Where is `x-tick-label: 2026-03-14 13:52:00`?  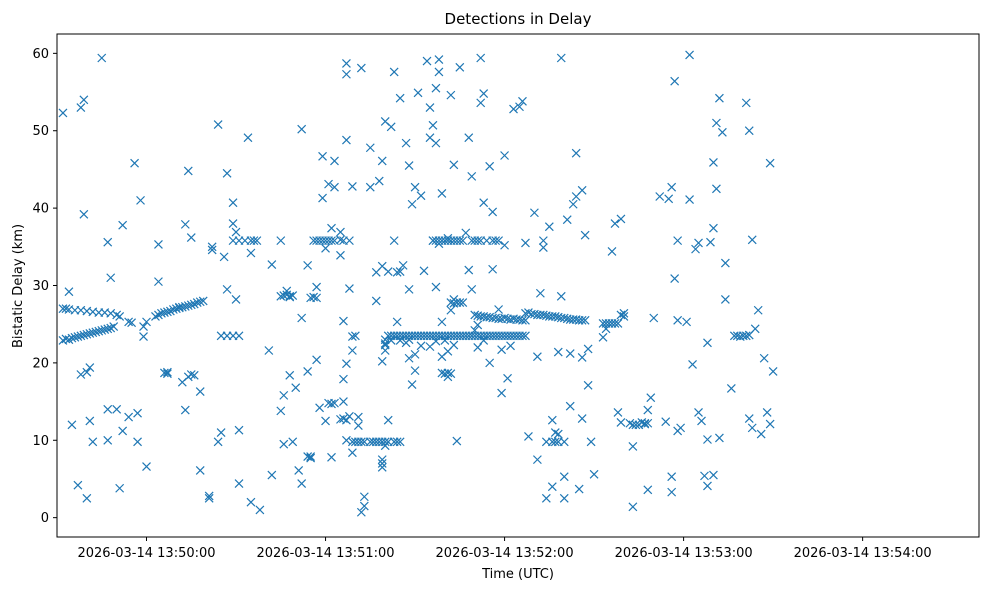
x-tick-label: 2026-03-14 13:52:00 is located at coordinates (505, 553).